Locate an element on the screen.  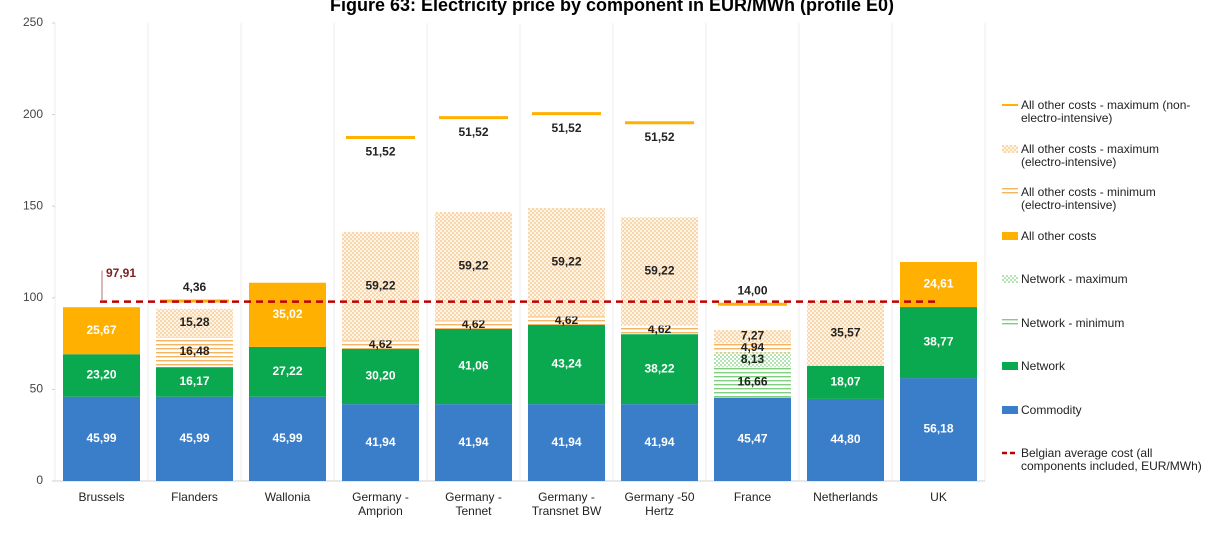
data-label: 16,66 is located at coordinates (752, 382).